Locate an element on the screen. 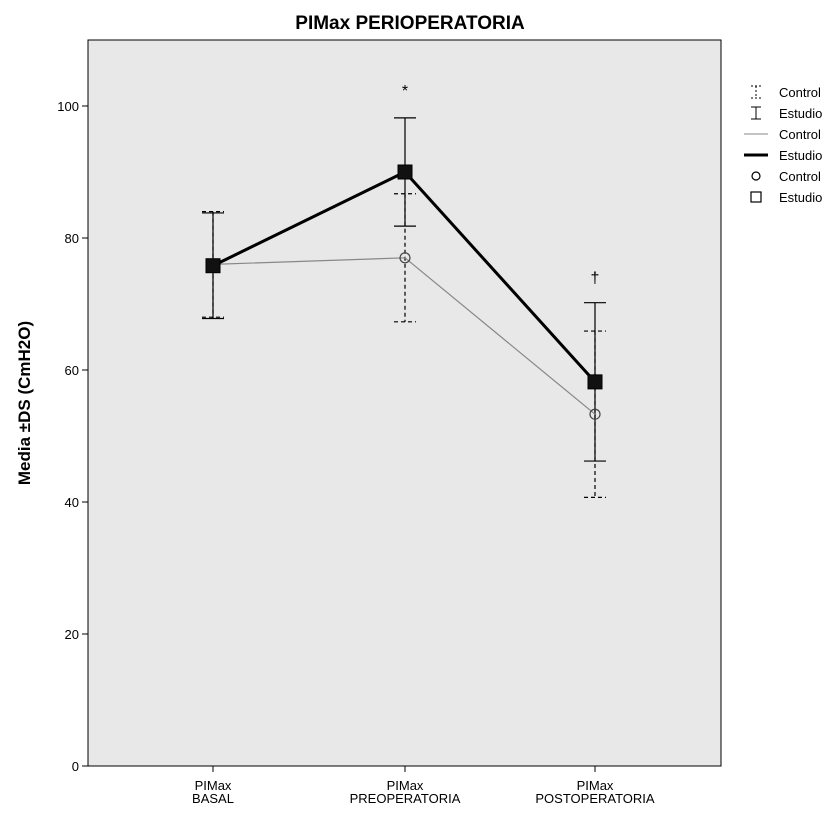 The height and width of the screenshot is (813, 838). significance-marker: † is located at coordinates (595, 278).